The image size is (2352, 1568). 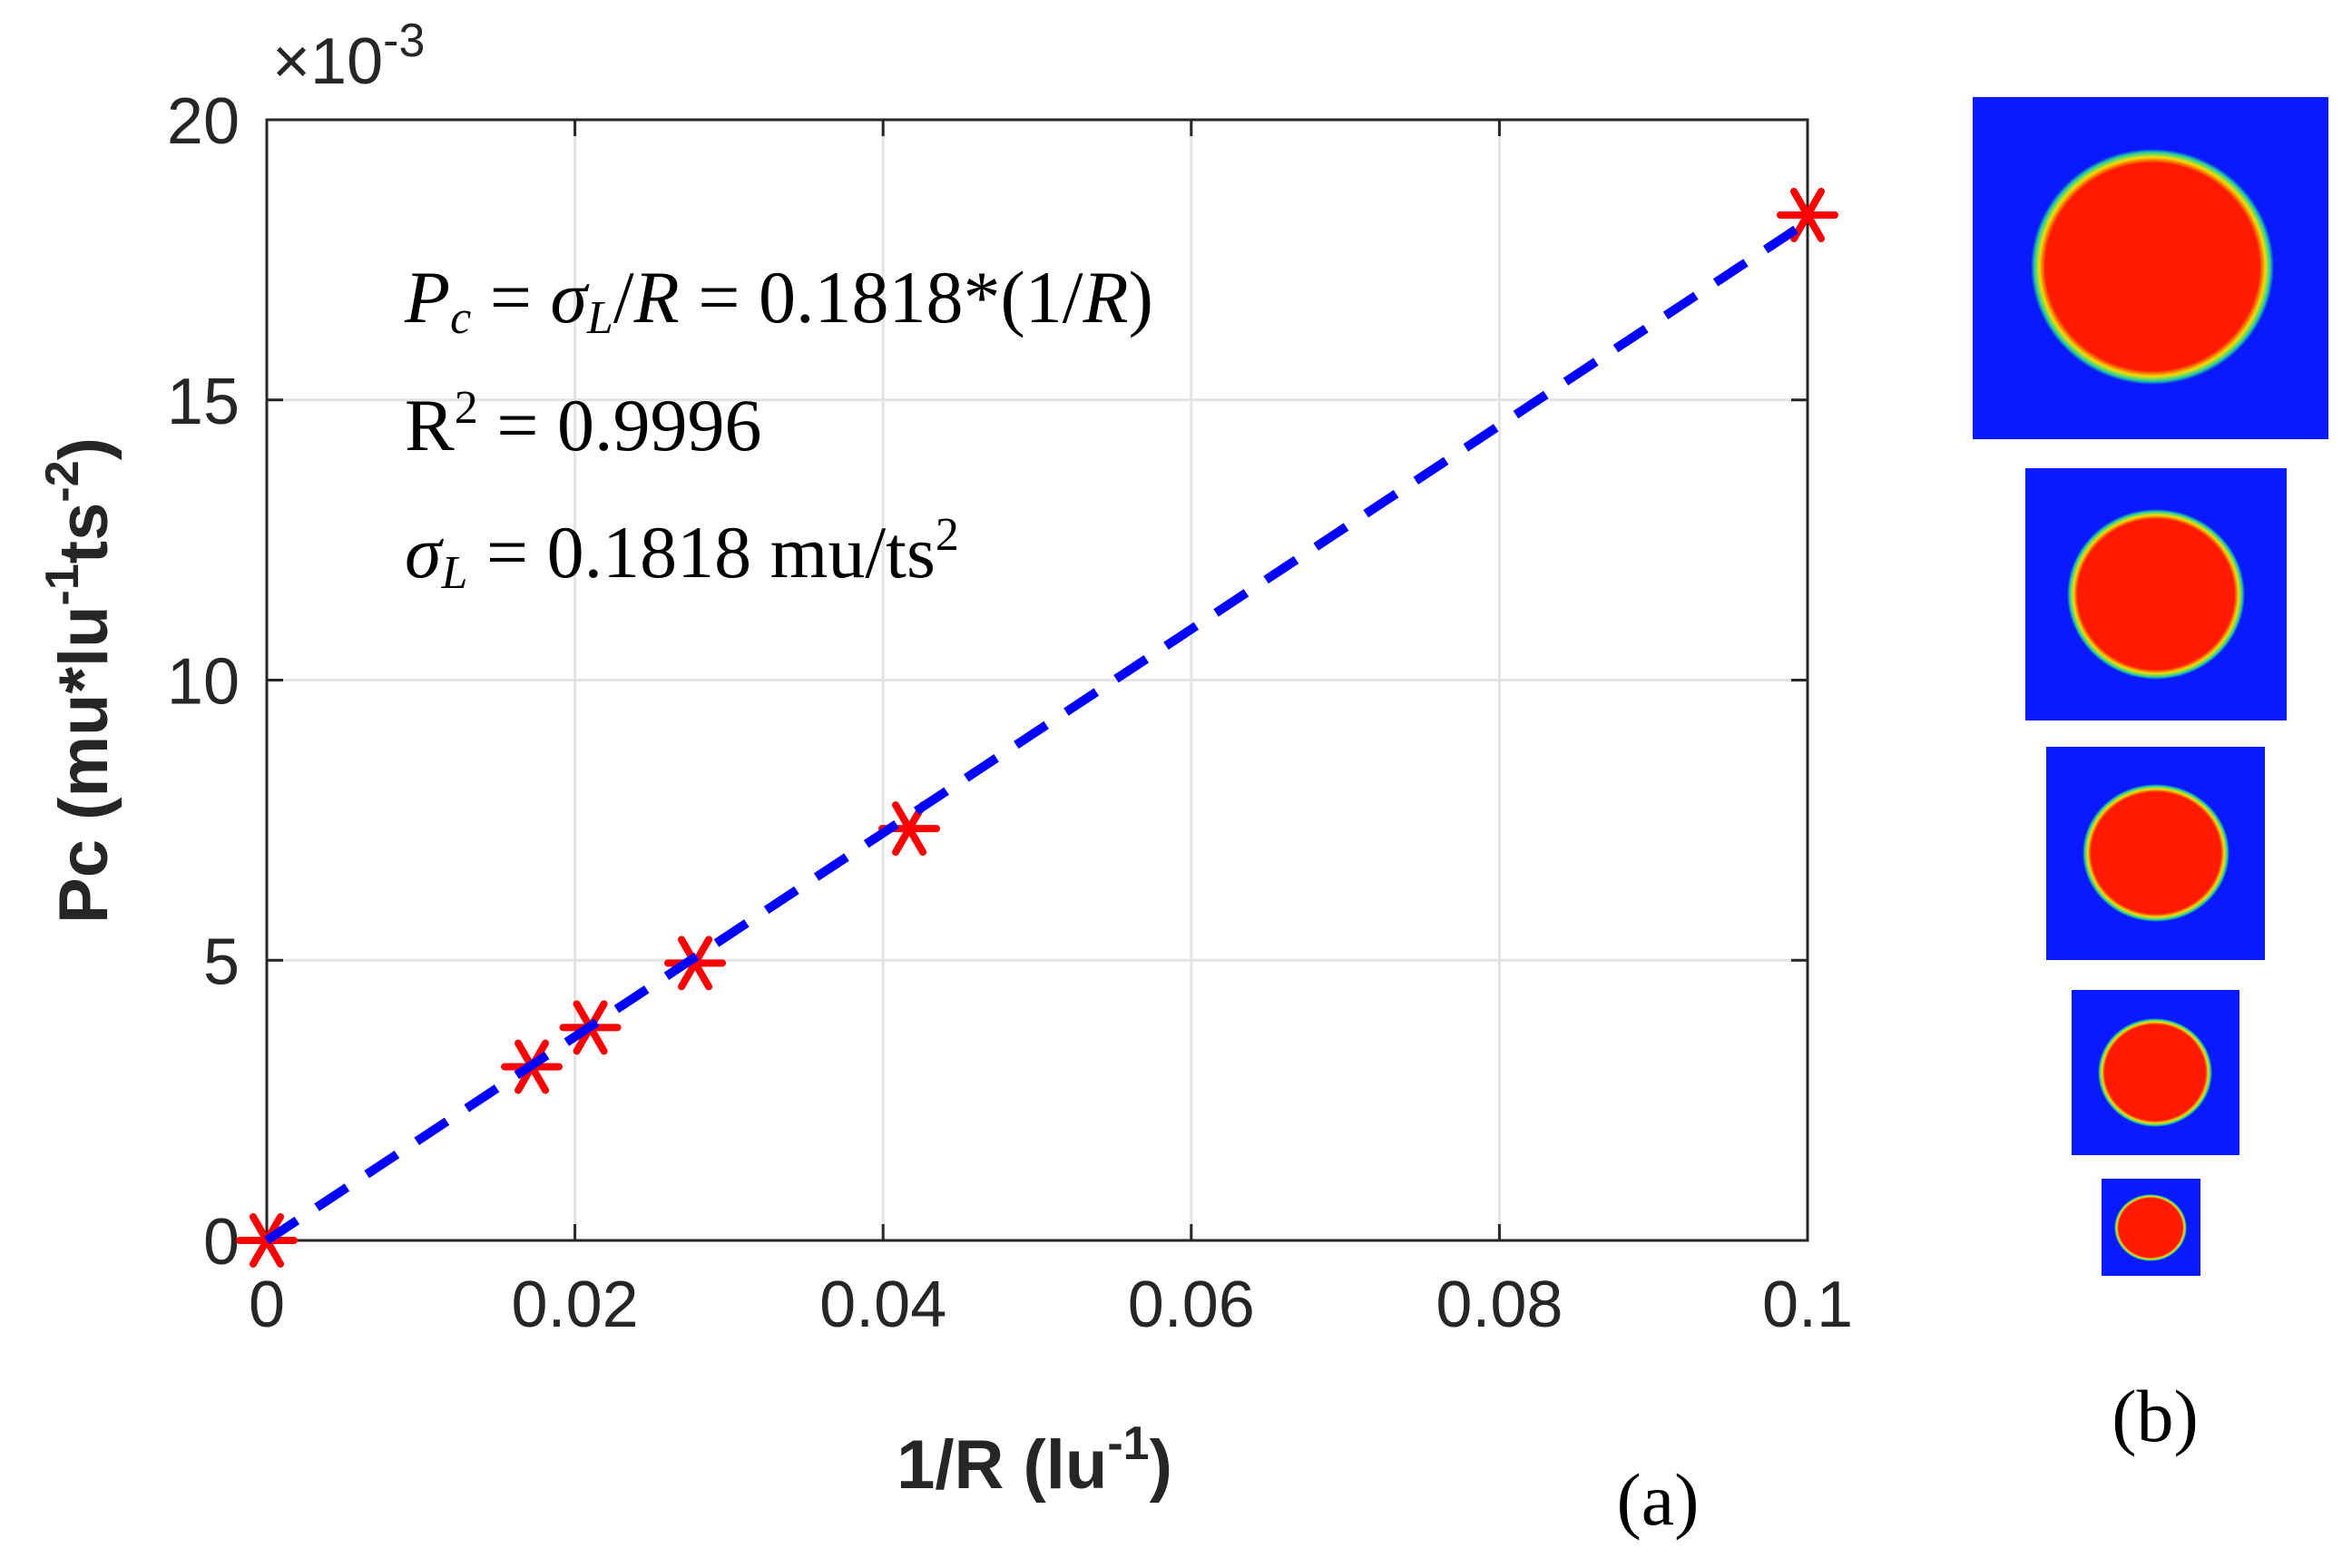 What do you see at coordinates (83, 448) in the screenshot?
I see `ylabel-part: )` at bounding box center [83, 448].